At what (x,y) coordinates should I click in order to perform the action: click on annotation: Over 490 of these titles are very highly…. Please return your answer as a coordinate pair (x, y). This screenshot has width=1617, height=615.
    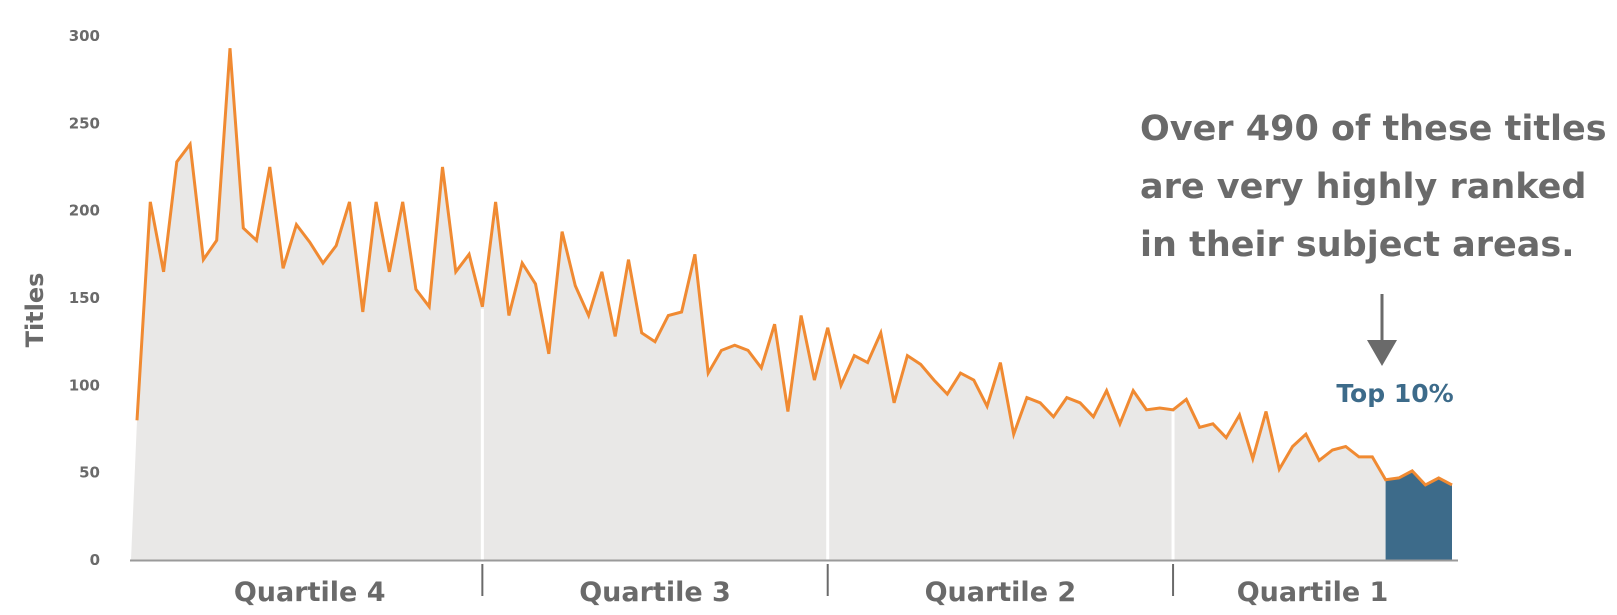
    Looking at the image, I should click on (1373, 237).